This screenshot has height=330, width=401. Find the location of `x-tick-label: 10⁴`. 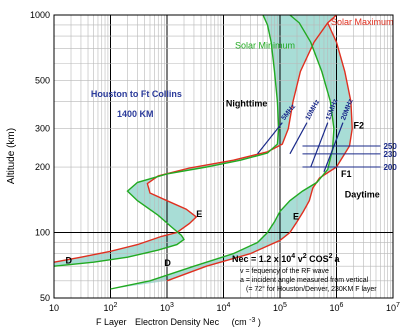

x-tick-label: 10⁴ is located at coordinates (224, 307).